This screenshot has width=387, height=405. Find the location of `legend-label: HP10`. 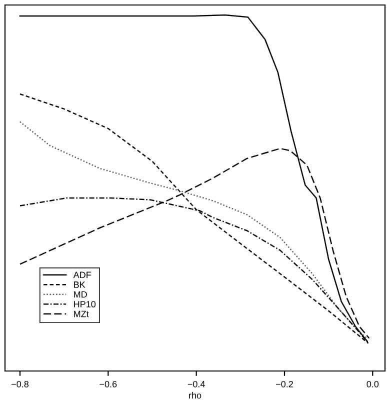

legend-label: HP10 is located at coordinates (85, 304).